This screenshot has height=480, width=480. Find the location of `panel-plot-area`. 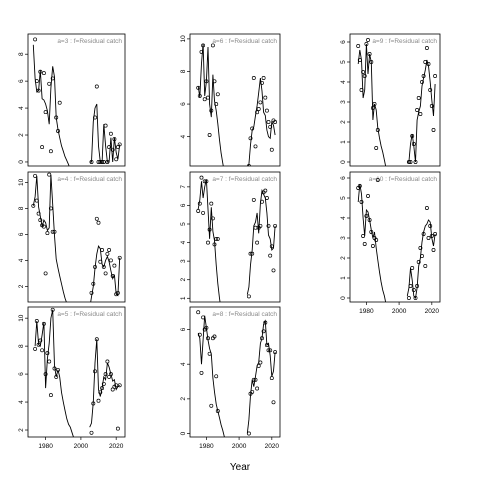

panel-plot-area is located at coordinates (237, 373).